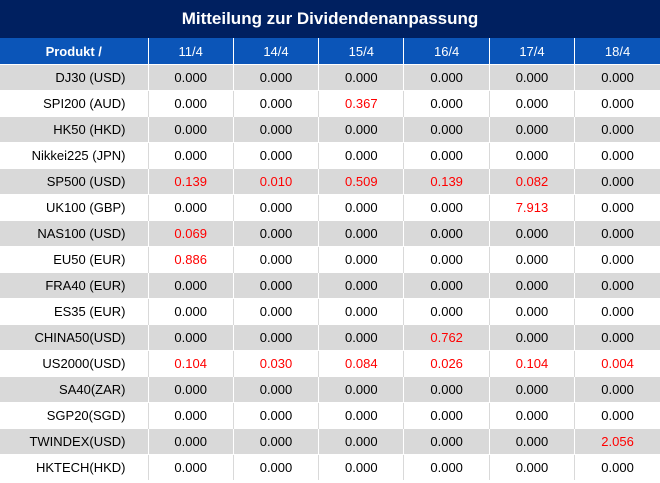 The height and width of the screenshot is (483, 660). I want to click on dividend-value: 2.056, so click(617, 441).